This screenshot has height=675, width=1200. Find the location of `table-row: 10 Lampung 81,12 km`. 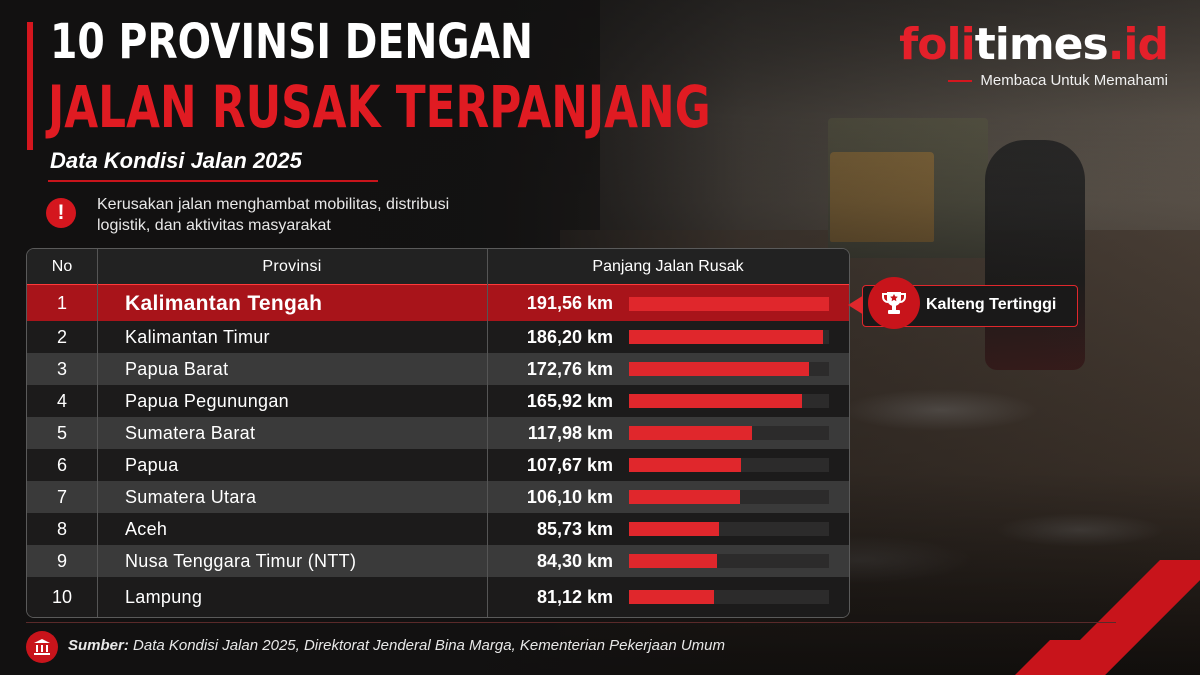

table-row: 10 Lampung 81,12 km is located at coordinates (438, 597).